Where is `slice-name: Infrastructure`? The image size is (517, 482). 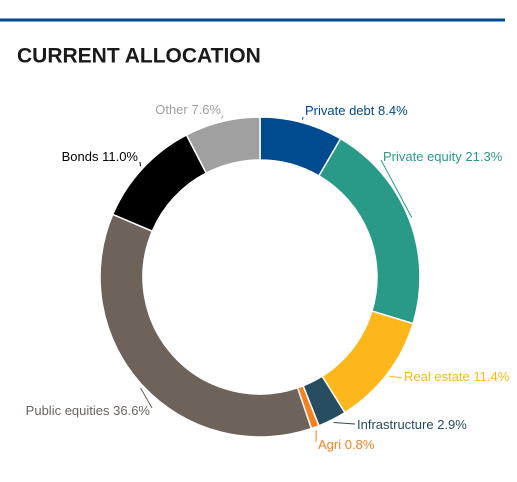 slice-name: Infrastructure is located at coordinates (395, 424).